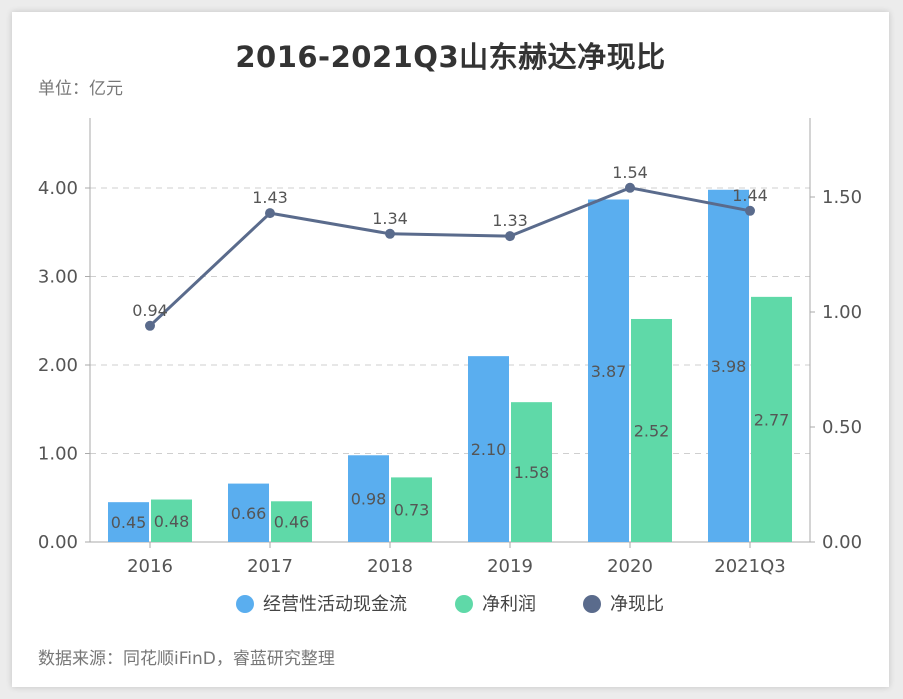  What do you see at coordinates (80, 89) in the screenshot?
I see `unit-label: 单位：亿元` at bounding box center [80, 89].